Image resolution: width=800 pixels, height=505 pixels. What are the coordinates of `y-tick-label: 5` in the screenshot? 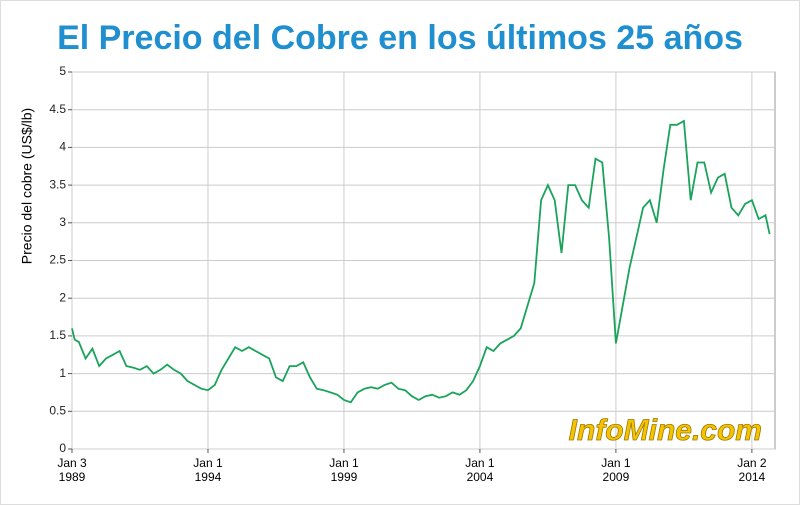 It's located at (62, 71).